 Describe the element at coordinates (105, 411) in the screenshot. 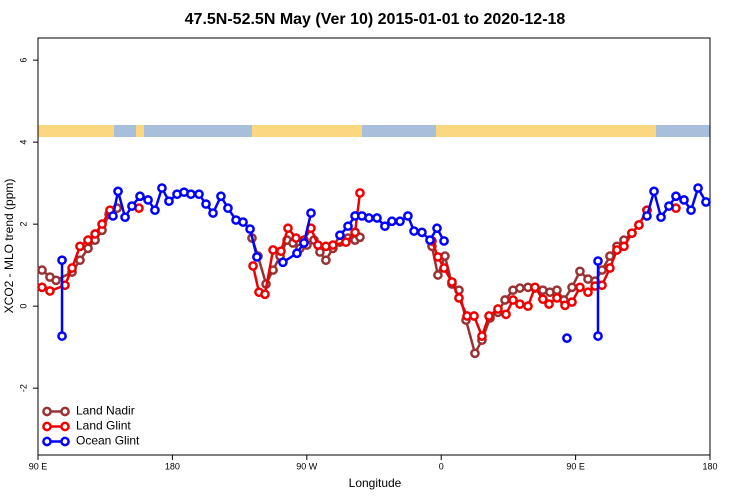

I see `legend-label: Land Nadir` at that location.